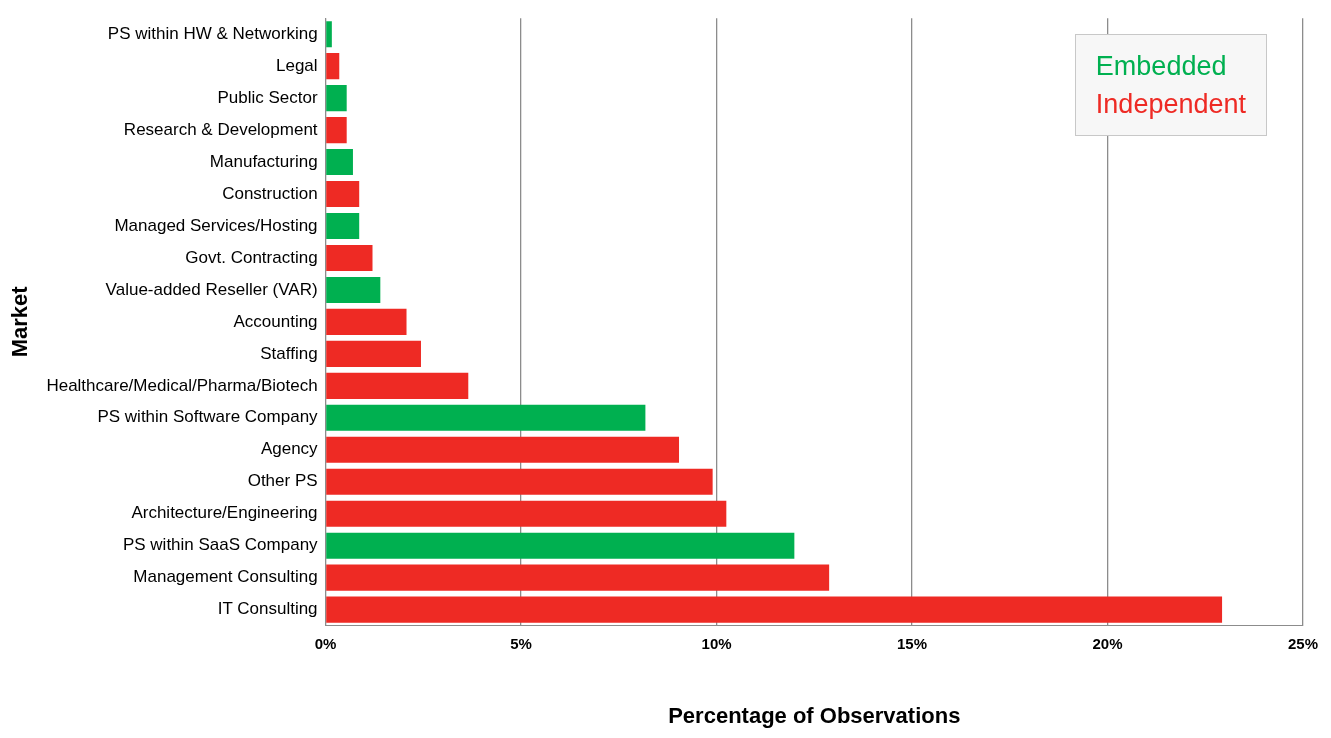 The width and height of the screenshot is (1331, 738). What do you see at coordinates (216, 225) in the screenshot?
I see `y-tick-label: Managed Services/Hosting` at bounding box center [216, 225].